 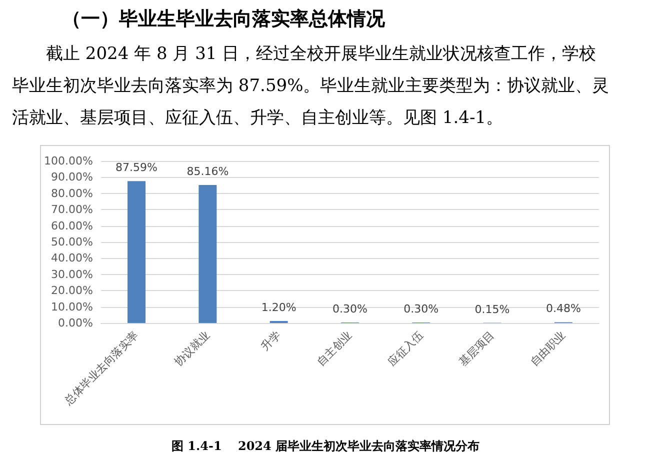 I want to click on x-tick-label: 协议就业, so click(x=192, y=348).